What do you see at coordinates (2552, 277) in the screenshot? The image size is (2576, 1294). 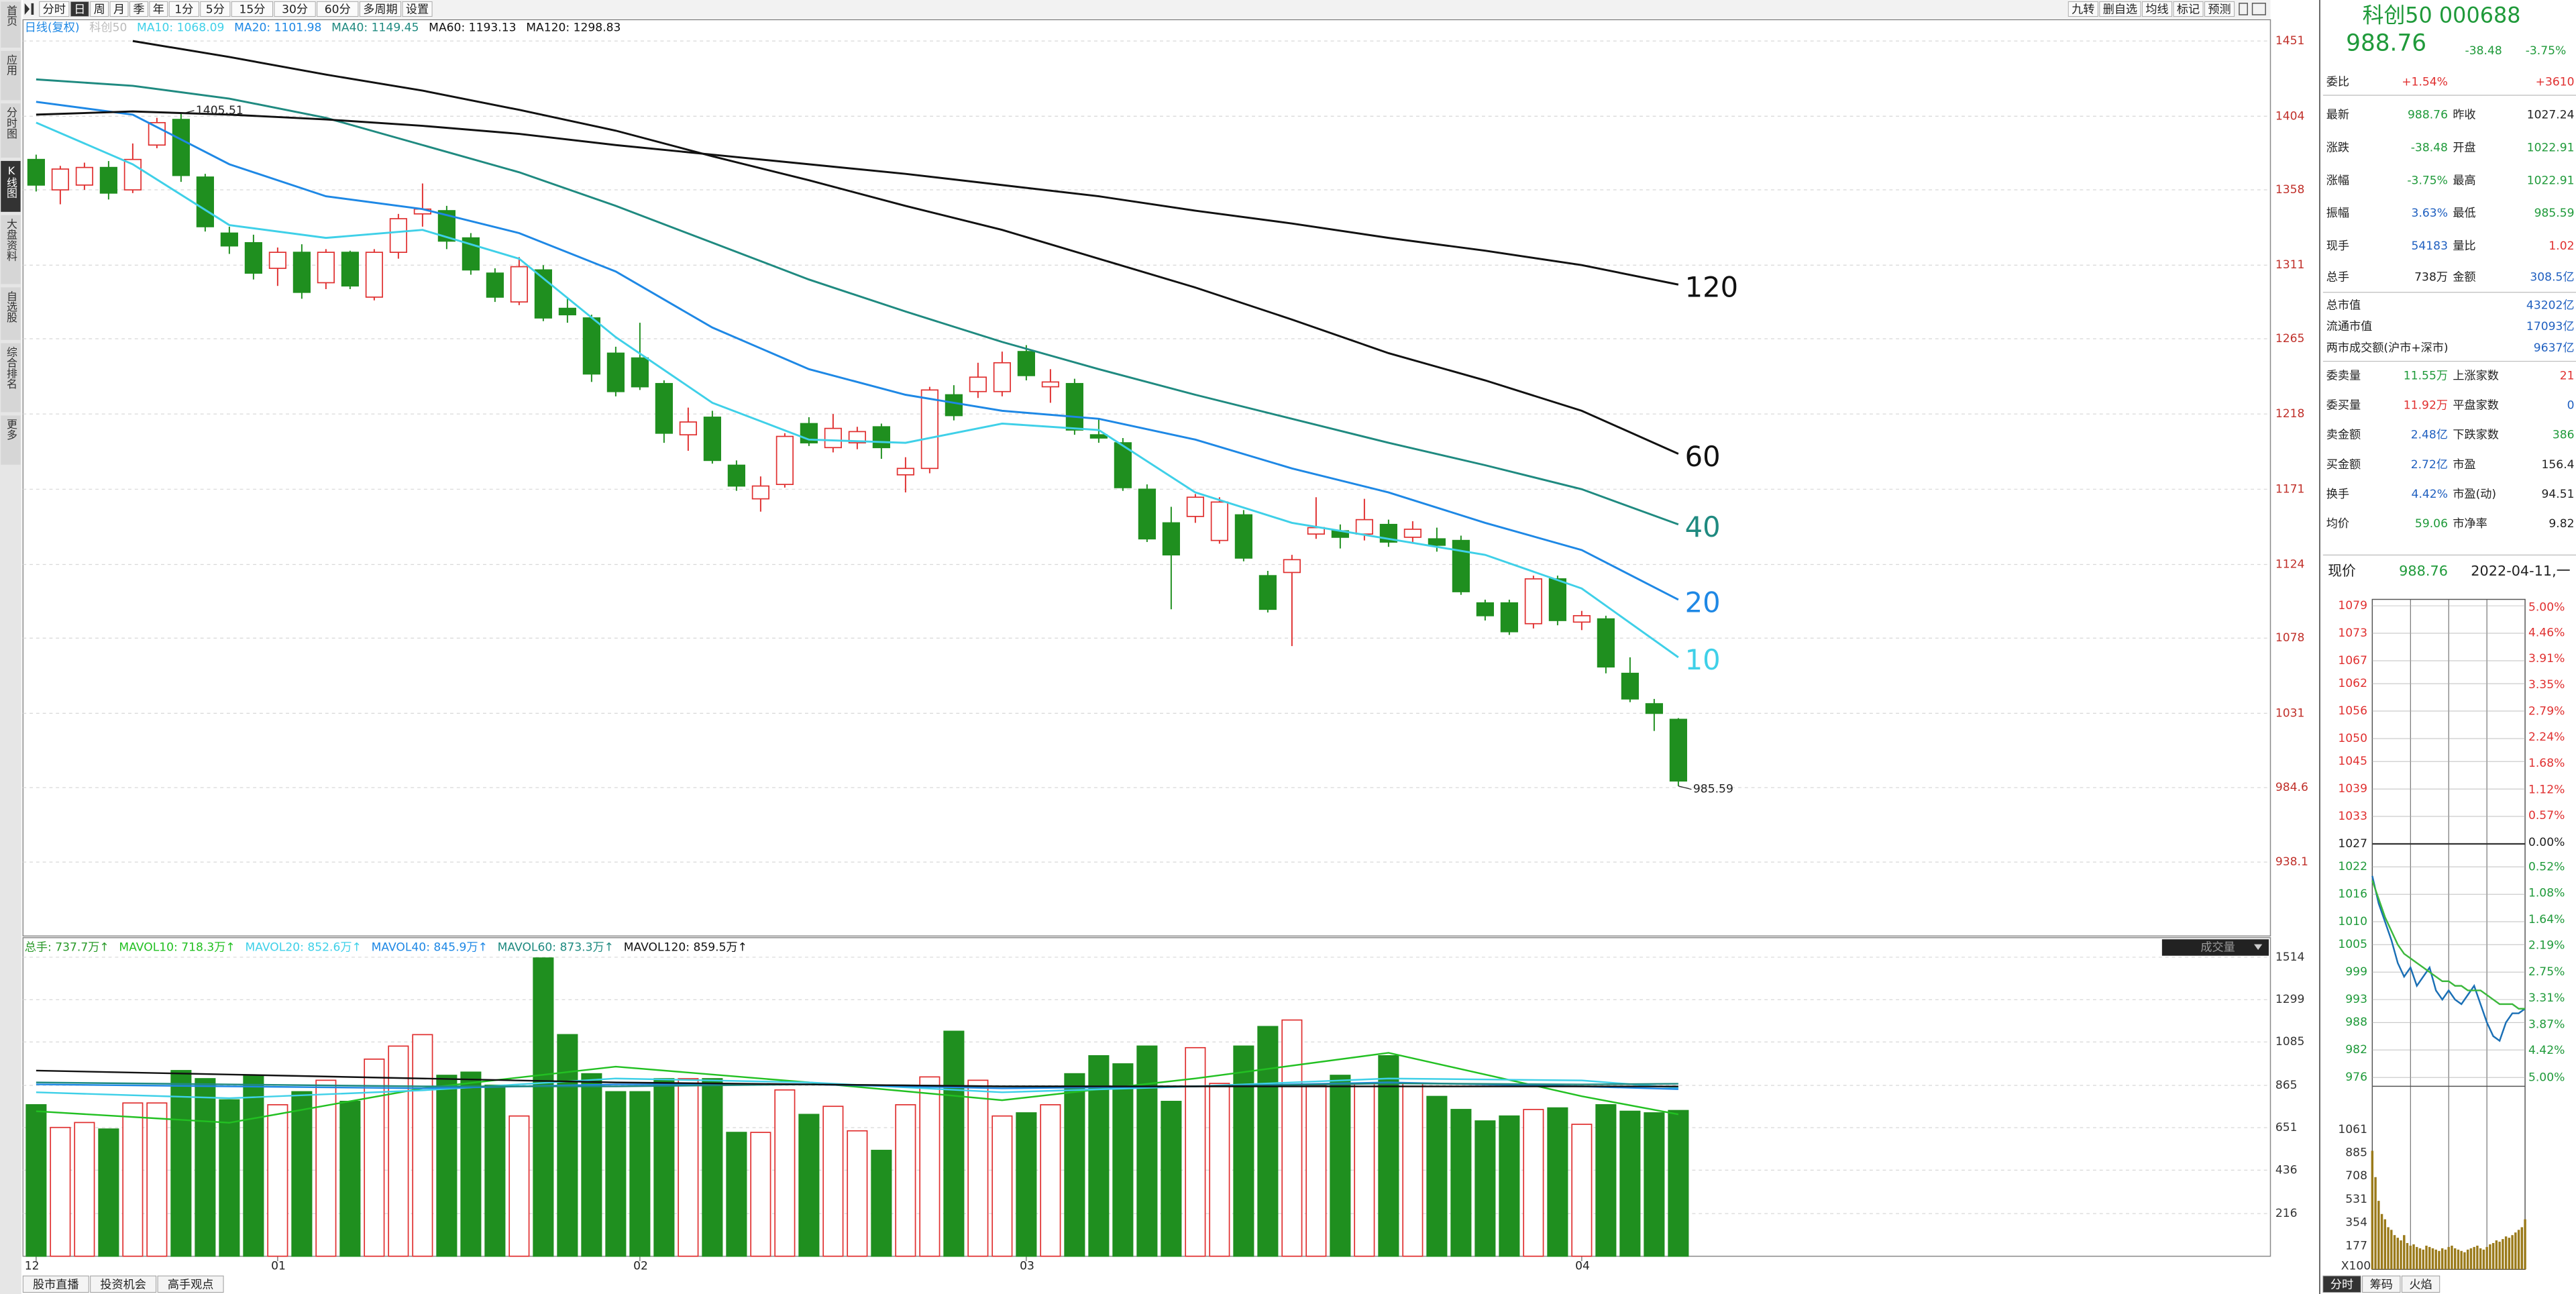 I see `quote-value: 308.5亿` at bounding box center [2552, 277].